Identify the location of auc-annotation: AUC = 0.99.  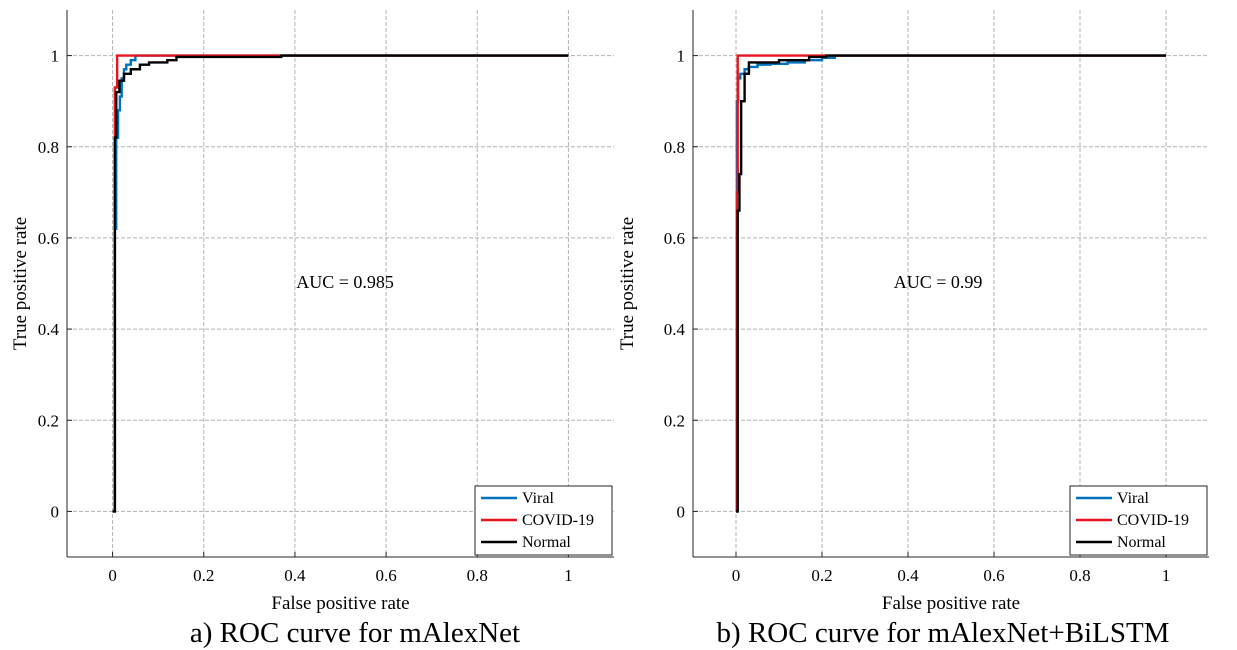
(938, 282).